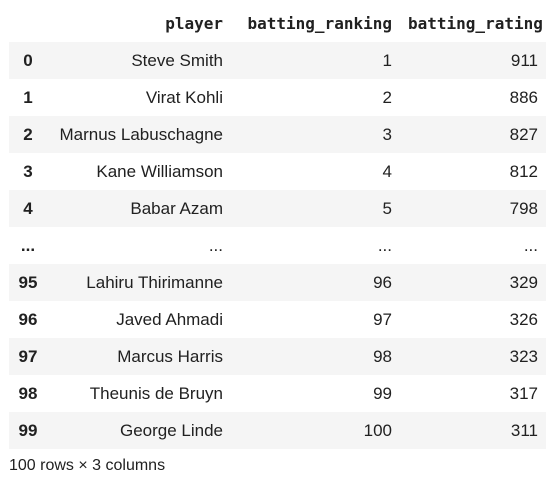  I want to click on batting-rating-cell: 326, so click(523, 319).